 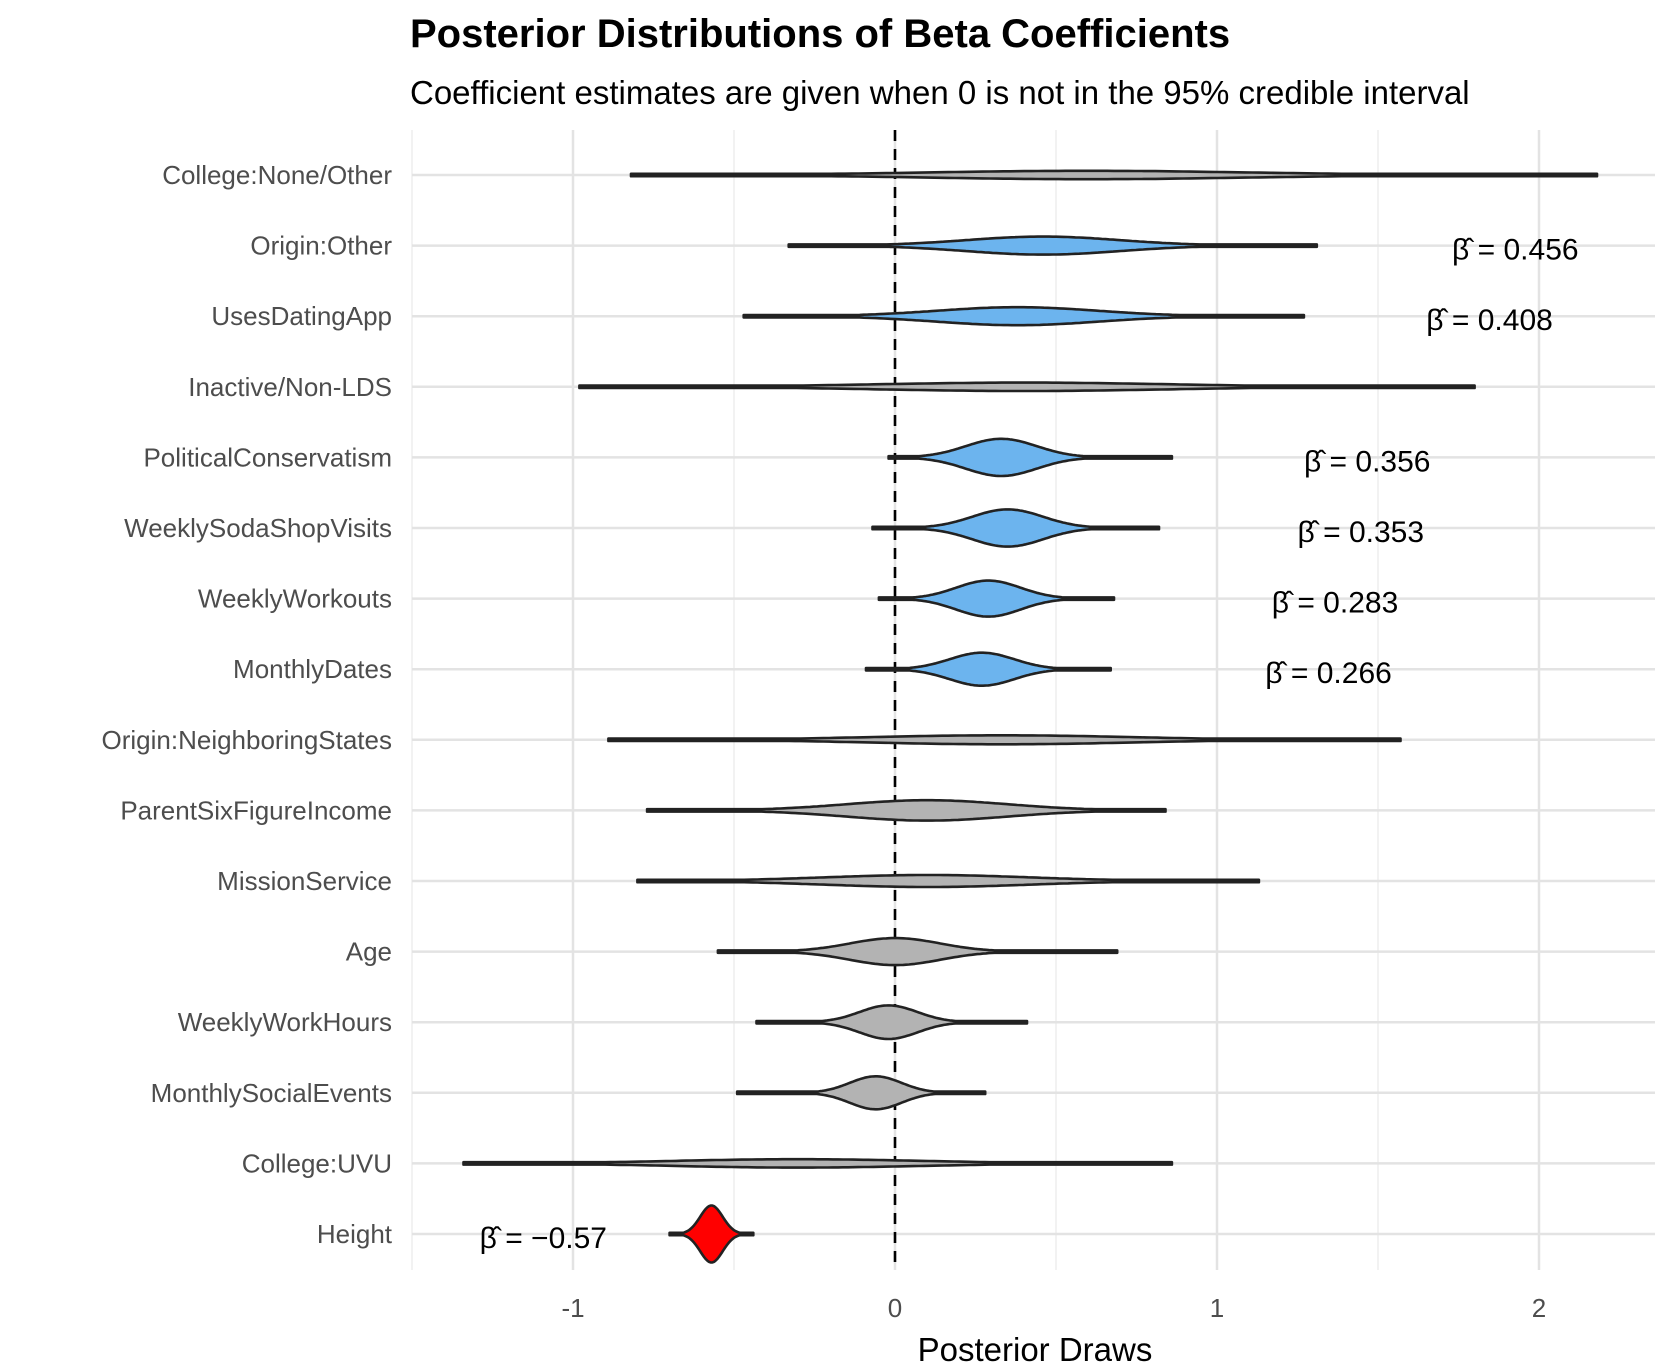 What do you see at coordinates (1027, 387) in the screenshot?
I see `violin-inactive-non-lds` at bounding box center [1027, 387].